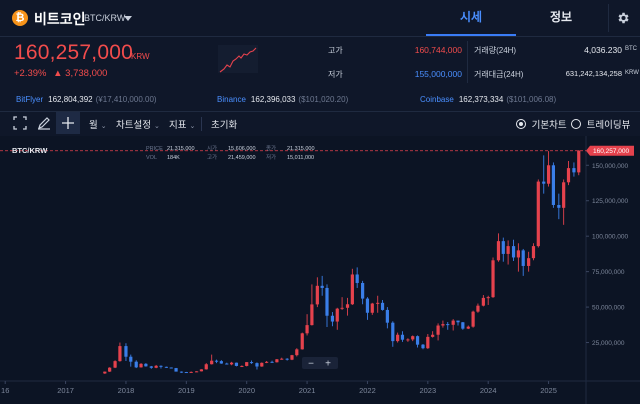 The height and width of the screenshot is (404, 640). What do you see at coordinates (138, 124) in the screenshot?
I see `chart-settings-button: 차트설정 ⌄` at bounding box center [138, 124].